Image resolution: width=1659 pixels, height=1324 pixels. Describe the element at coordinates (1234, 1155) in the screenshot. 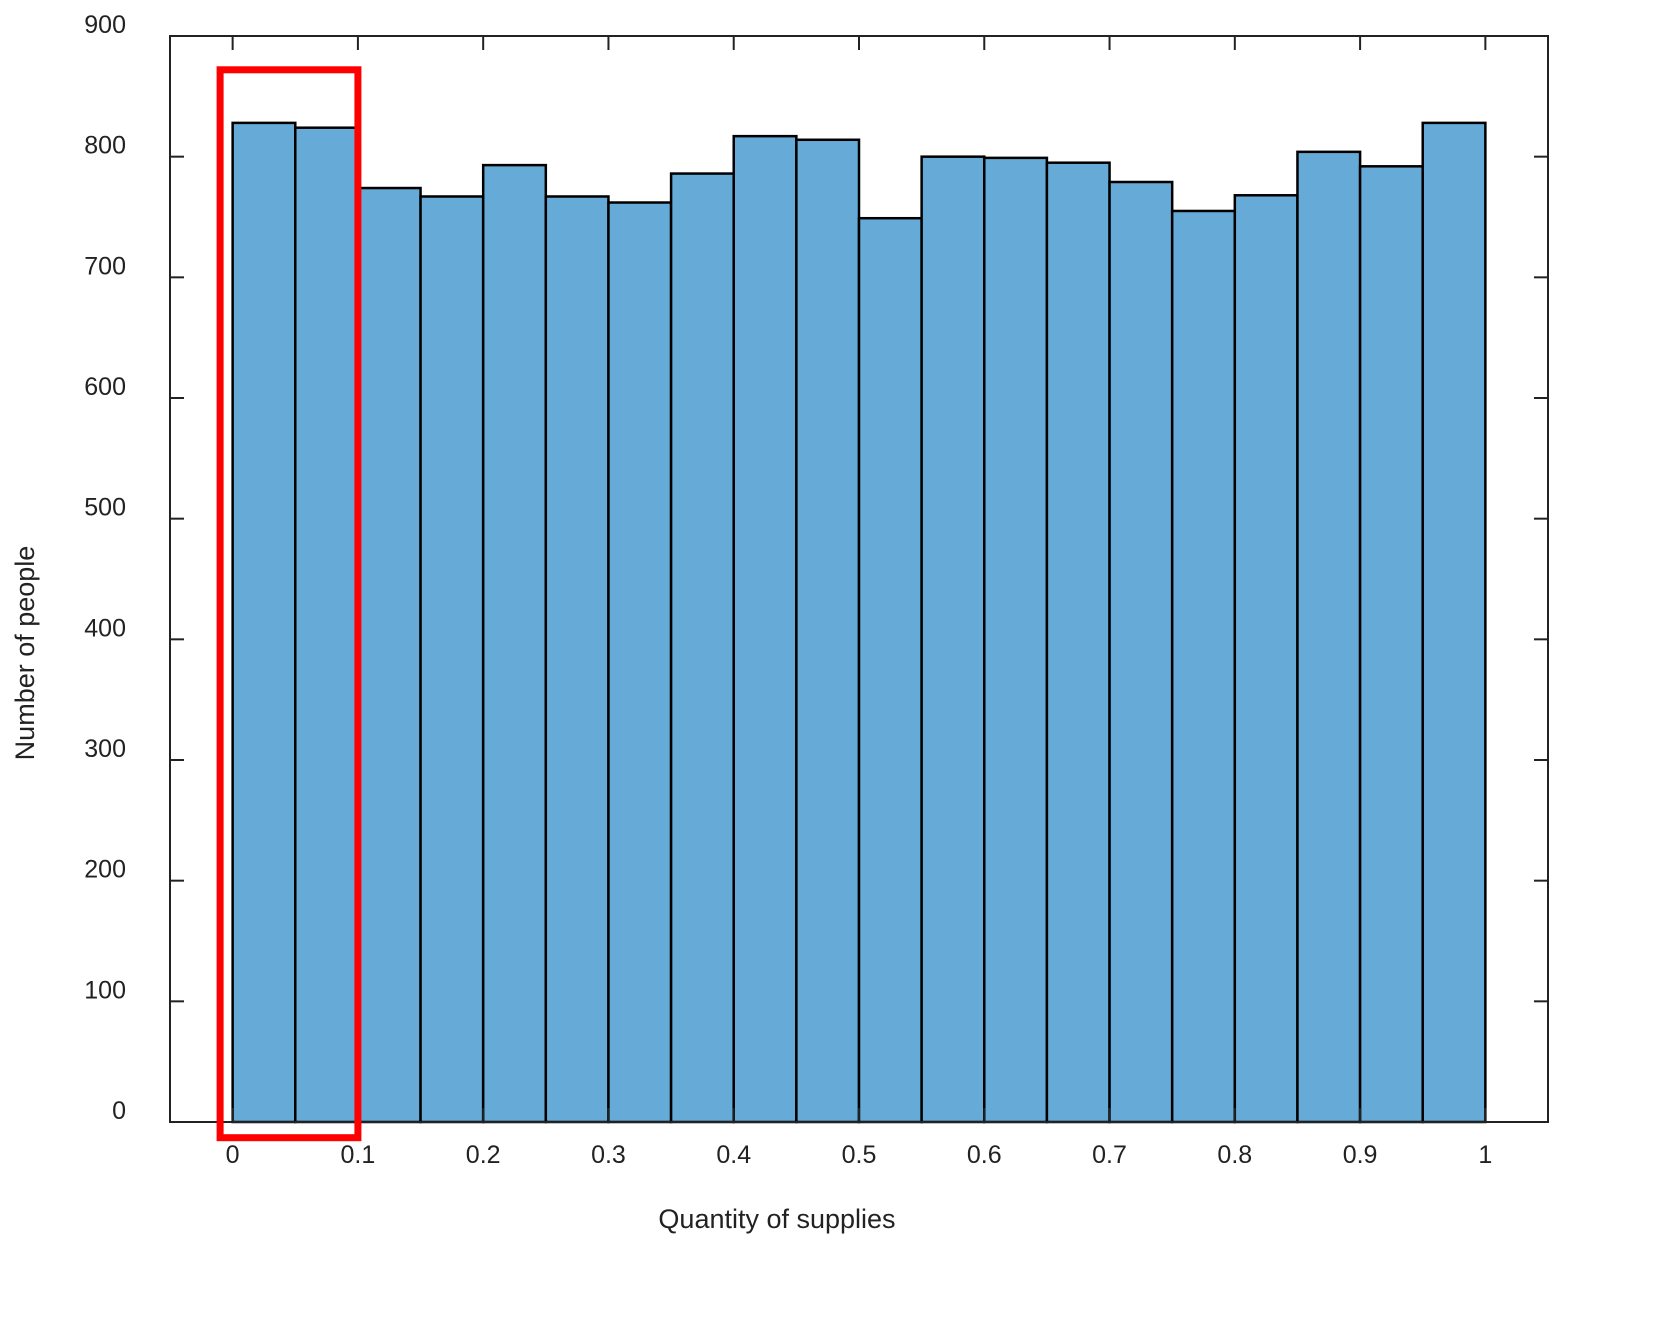

I see `x-tick-label-8: 0.8` at that location.